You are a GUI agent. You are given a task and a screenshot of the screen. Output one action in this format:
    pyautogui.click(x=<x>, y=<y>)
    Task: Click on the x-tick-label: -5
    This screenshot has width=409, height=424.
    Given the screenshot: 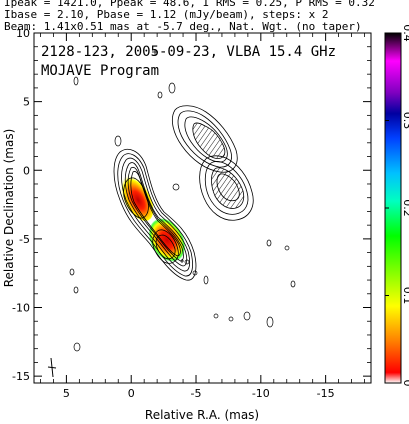 What is the action you would take?
    pyautogui.click(x=196, y=393)
    